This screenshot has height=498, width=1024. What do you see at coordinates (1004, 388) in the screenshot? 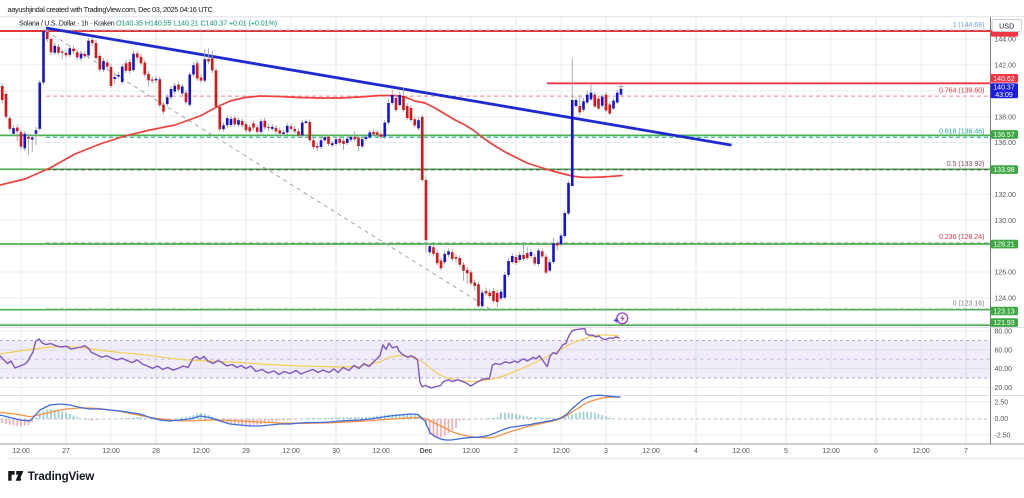
I see `svg-text: 20.00` at bounding box center [1004, 388].